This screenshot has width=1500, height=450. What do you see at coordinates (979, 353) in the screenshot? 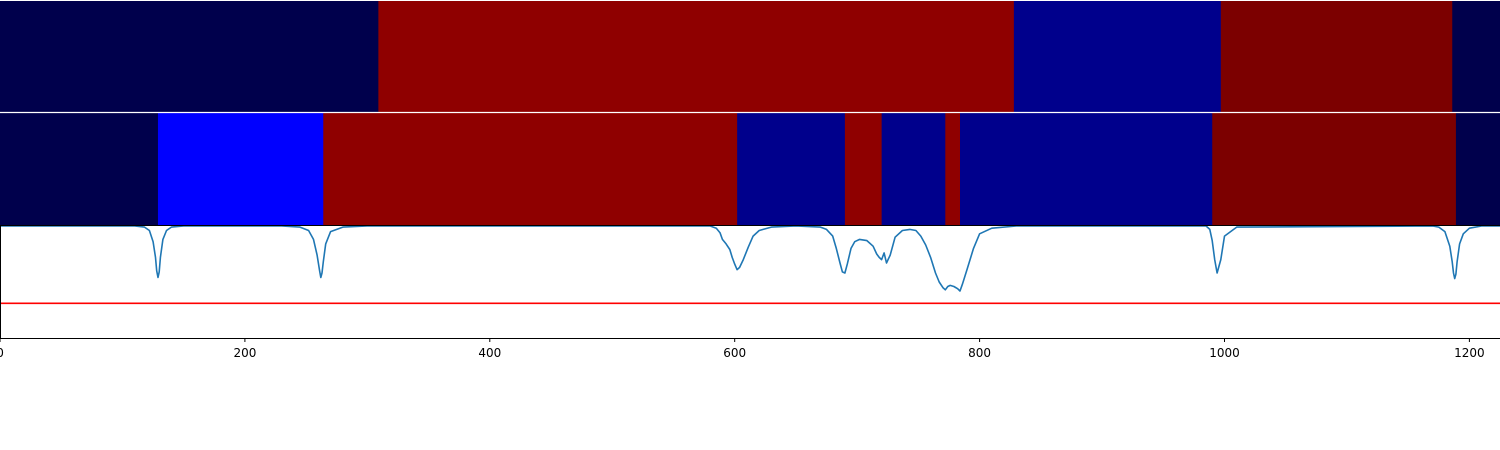
I see `x-tick-label-5: 800` at bounding box center [979, 353].